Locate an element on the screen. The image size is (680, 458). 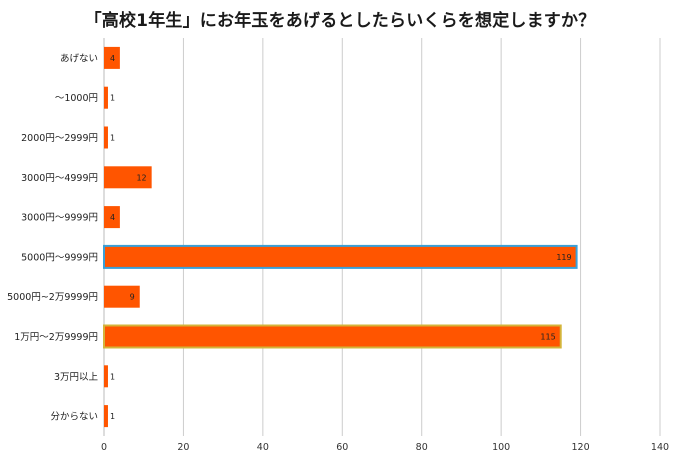
category-label: 1万円～2万9999円 is located at coordinates (56, 337).